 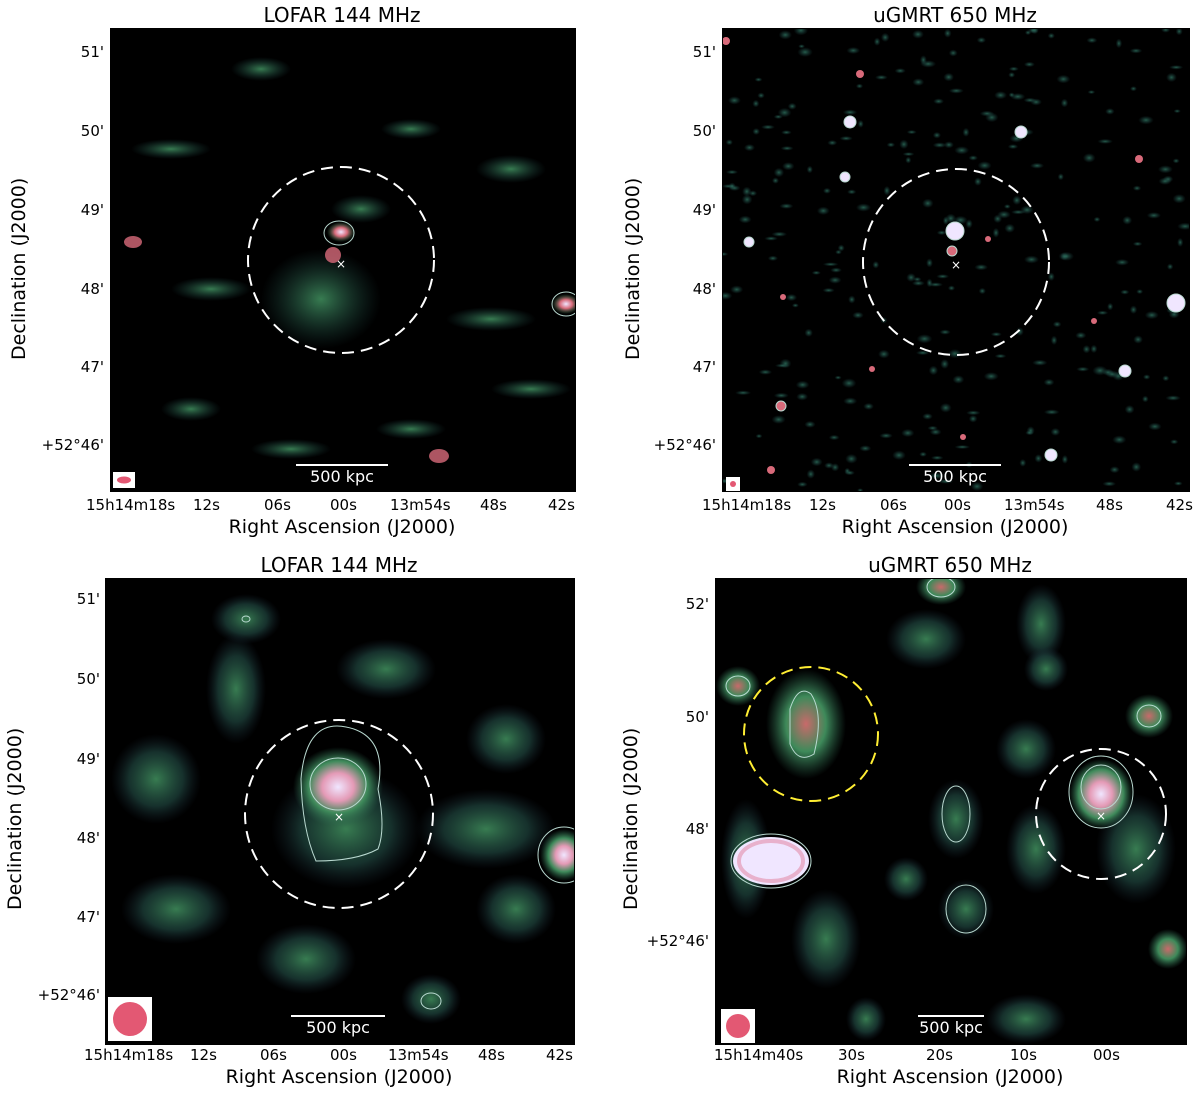 I want to click on xtick: 20s, so click(x=939, y=1055).